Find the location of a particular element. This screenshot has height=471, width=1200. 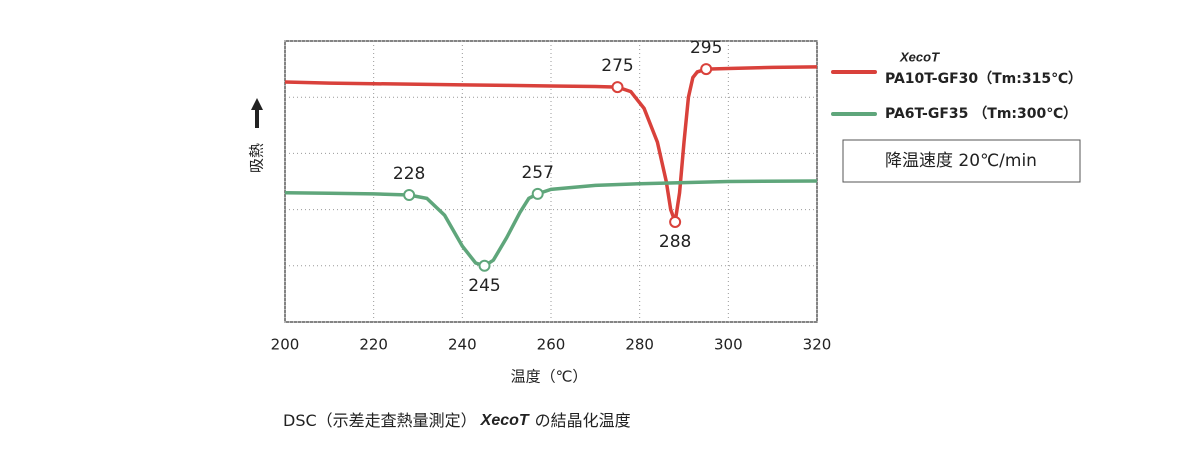

point-label: 295 is located at coordinates (706, 48).